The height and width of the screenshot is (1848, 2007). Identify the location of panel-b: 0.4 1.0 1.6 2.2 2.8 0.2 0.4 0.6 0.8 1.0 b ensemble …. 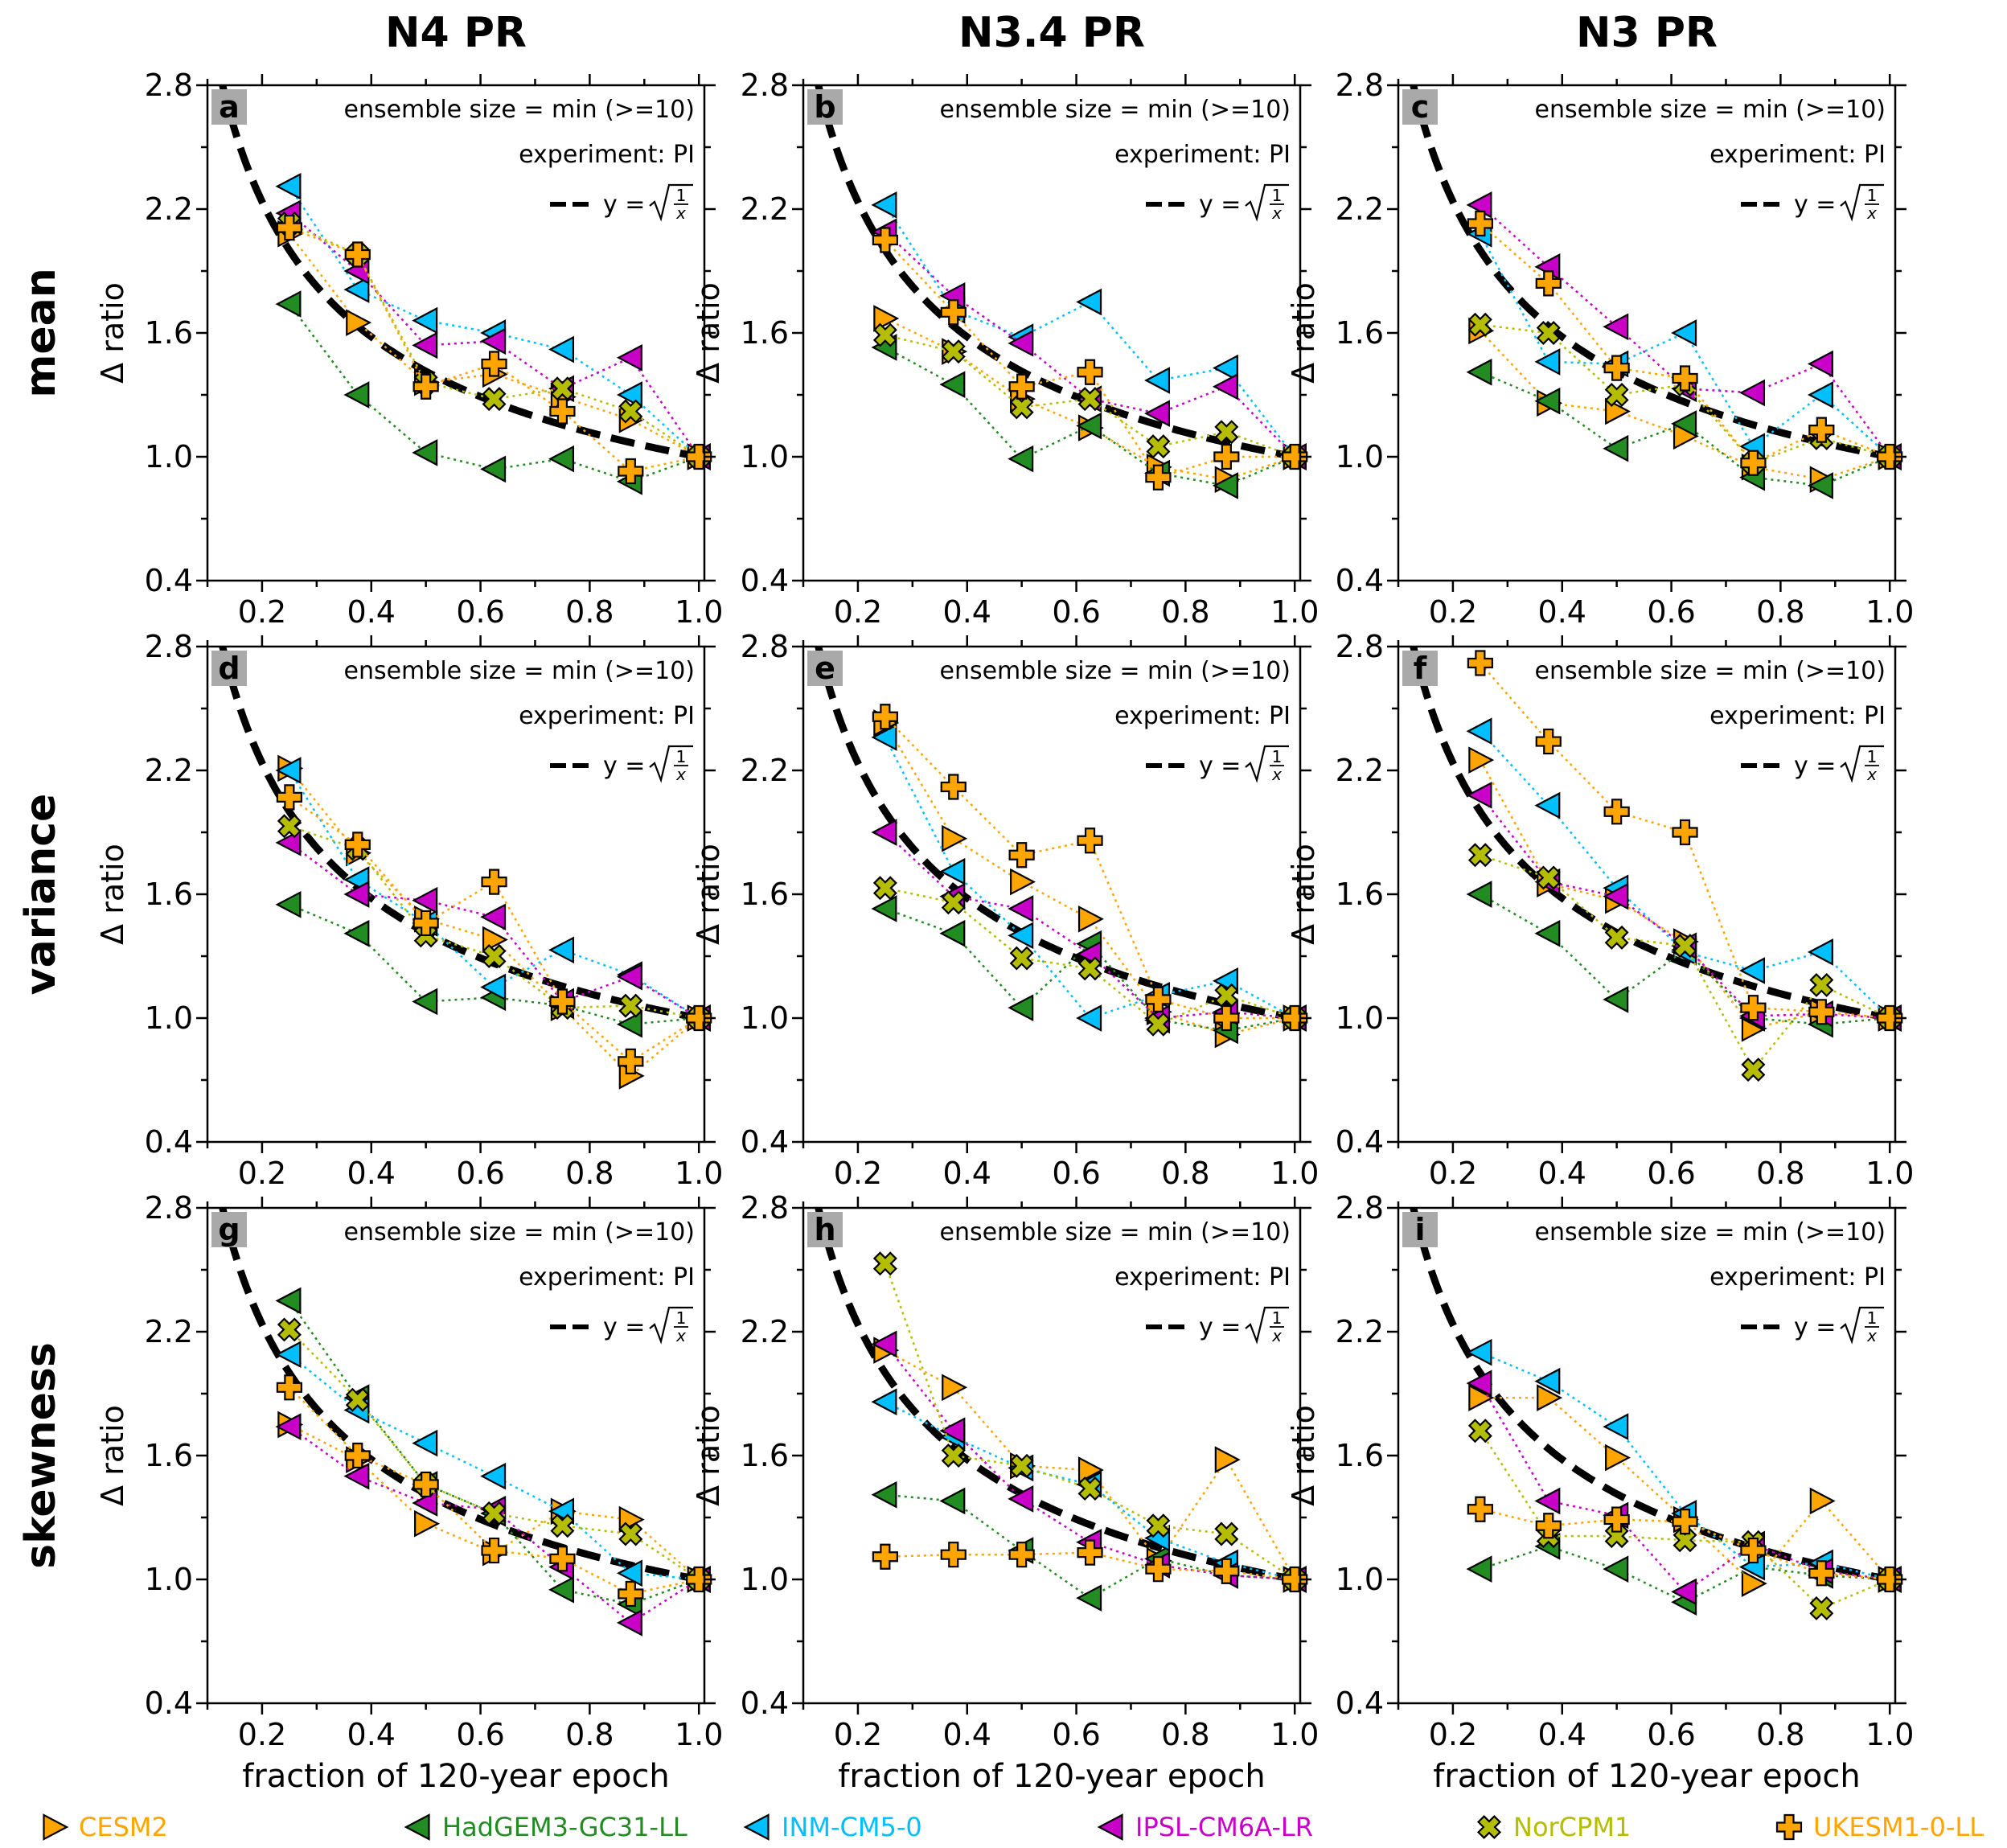
(1005, 349).